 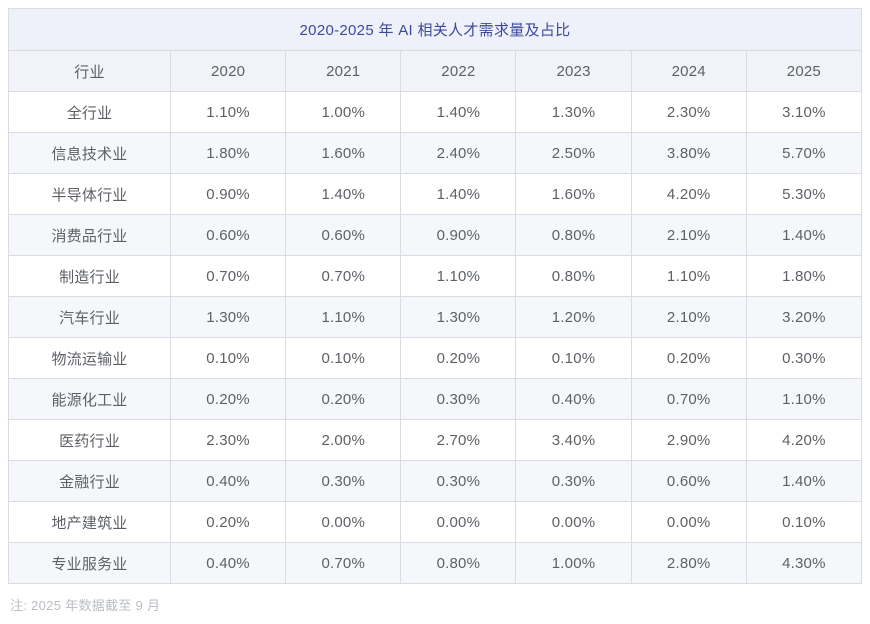 I want to click on column-header: 2021, so click(x=343, y=71).